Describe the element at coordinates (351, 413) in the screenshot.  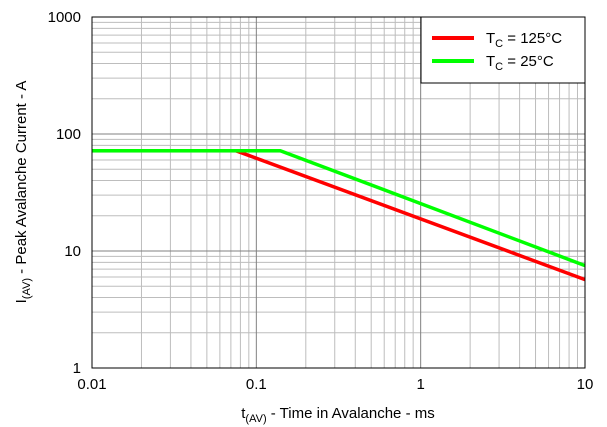
I see `x-axis-label-rest: - Time in Avalanche - ms` at that location.